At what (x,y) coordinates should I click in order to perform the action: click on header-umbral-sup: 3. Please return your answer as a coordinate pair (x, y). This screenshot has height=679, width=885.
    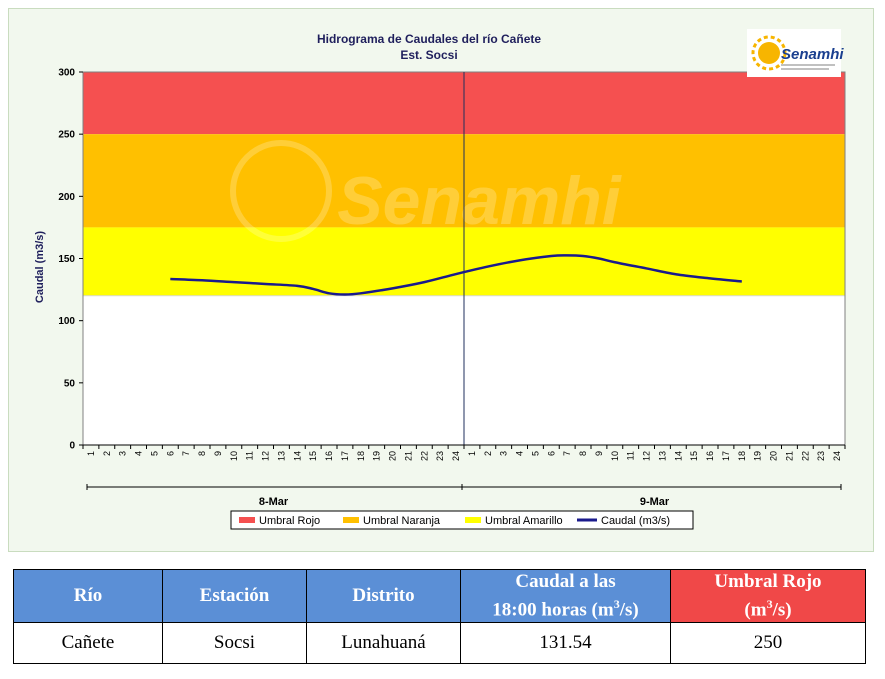
    Looking at the image, I should click on (769, 603).